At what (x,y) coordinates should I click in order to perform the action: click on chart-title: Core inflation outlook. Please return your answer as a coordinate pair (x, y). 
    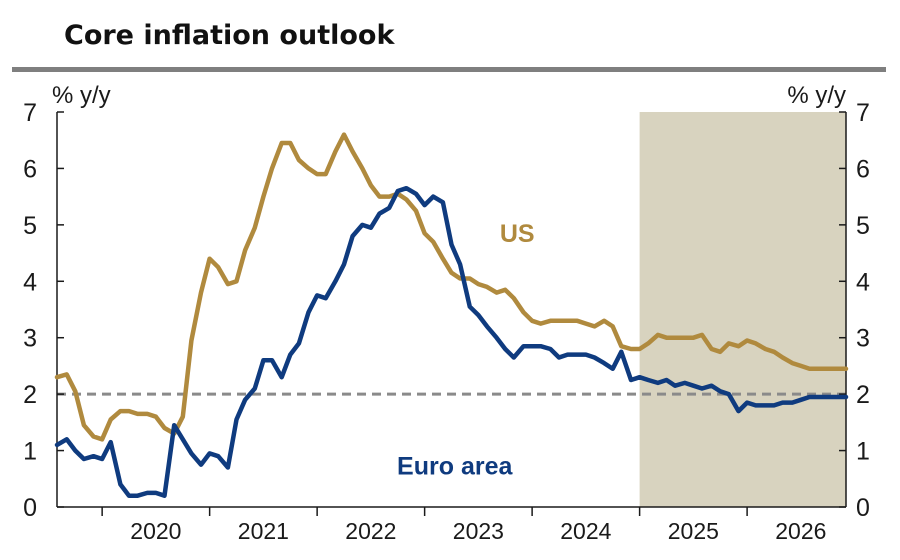
    Looking at the image, I should click on (229, 35).